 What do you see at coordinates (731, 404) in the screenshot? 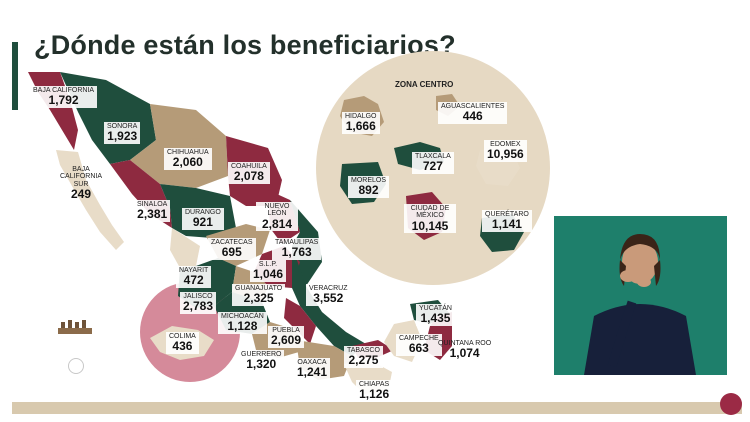
I see `broadcast-logo-icon` at bounding box center [731, 404].